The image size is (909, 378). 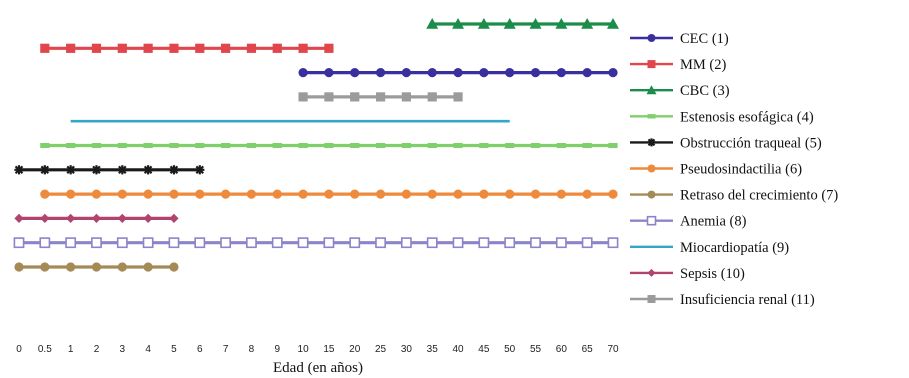 What do you see at coordinates (318, 368) in the screenshot?
I see `x-axis-label: Edad (en años)` at bounding box center [318, 368].